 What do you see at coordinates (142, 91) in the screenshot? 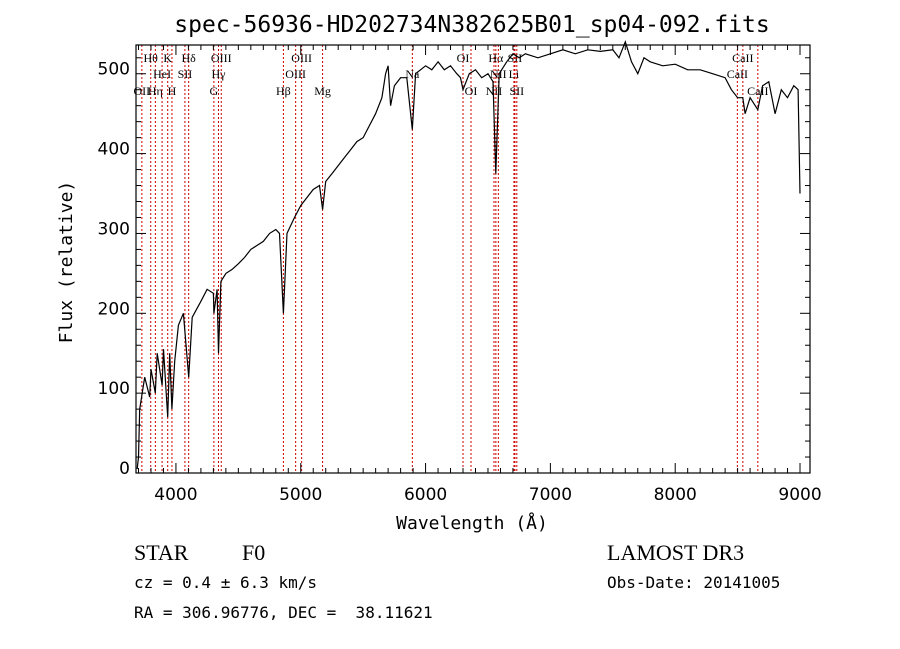
I see `line-label: OII` at bounding box center [142, 91].